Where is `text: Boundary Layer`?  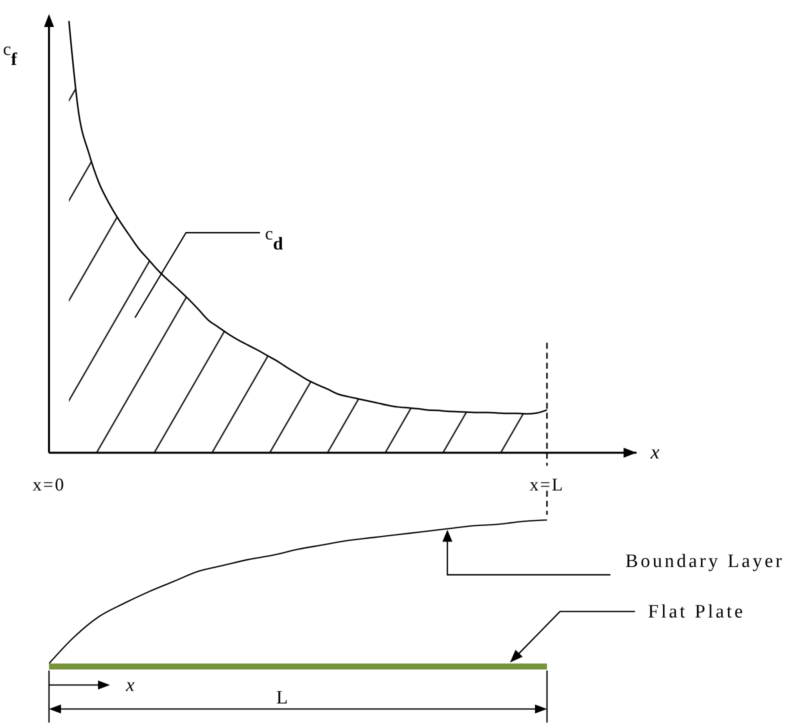
text: Boundary Layer is located at coordinates (704, 561).